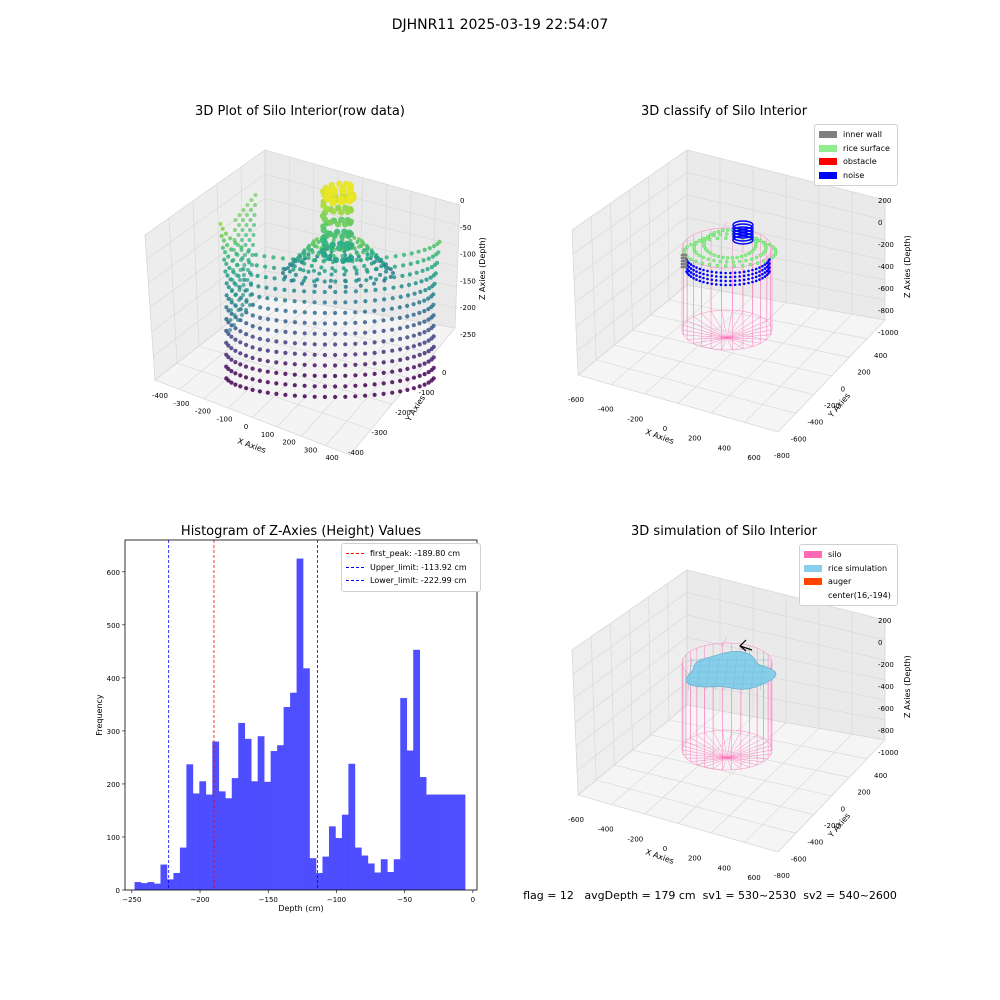 The image size is (1000, 1000). What do you see at coordinates (403, 413) in the screenshot?
I see `y-tick-label: -200` at bounding box center [403, 413].